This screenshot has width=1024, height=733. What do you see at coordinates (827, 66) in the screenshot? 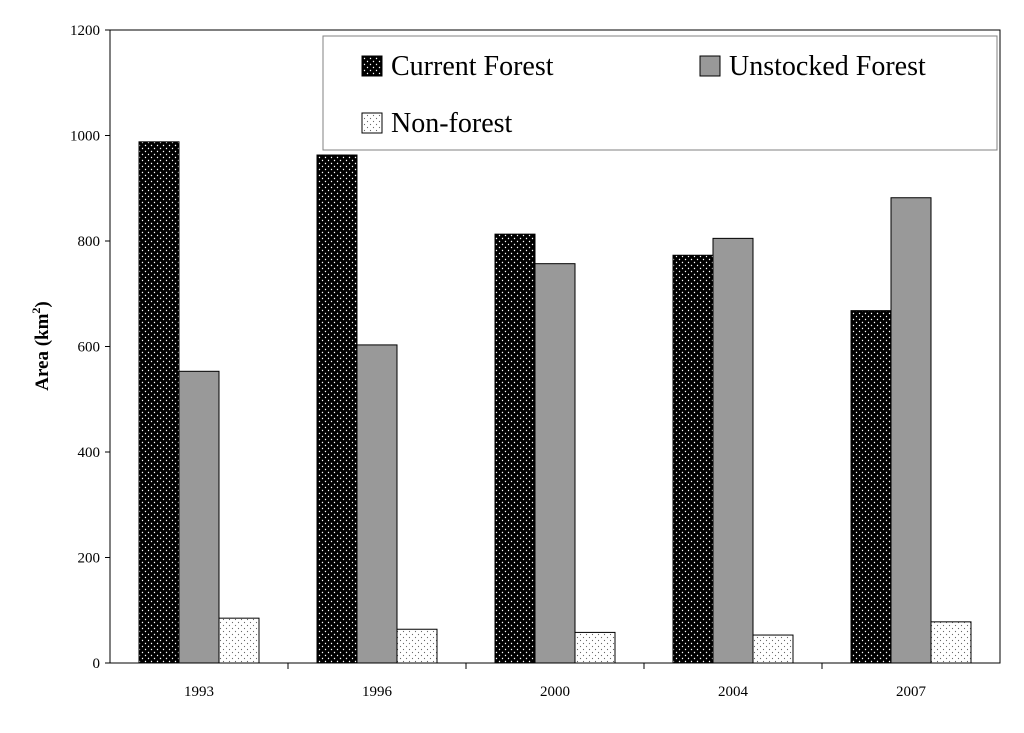
I see `legend-label-unstocked-forest: Unstocked Forest` at bounding box center [827, 66].